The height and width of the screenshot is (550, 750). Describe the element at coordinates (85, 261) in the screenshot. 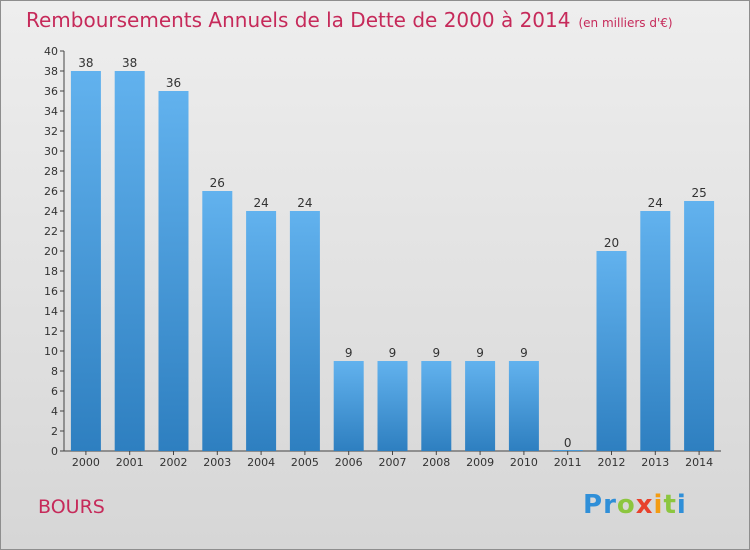

I see `bar-2000` at that location.